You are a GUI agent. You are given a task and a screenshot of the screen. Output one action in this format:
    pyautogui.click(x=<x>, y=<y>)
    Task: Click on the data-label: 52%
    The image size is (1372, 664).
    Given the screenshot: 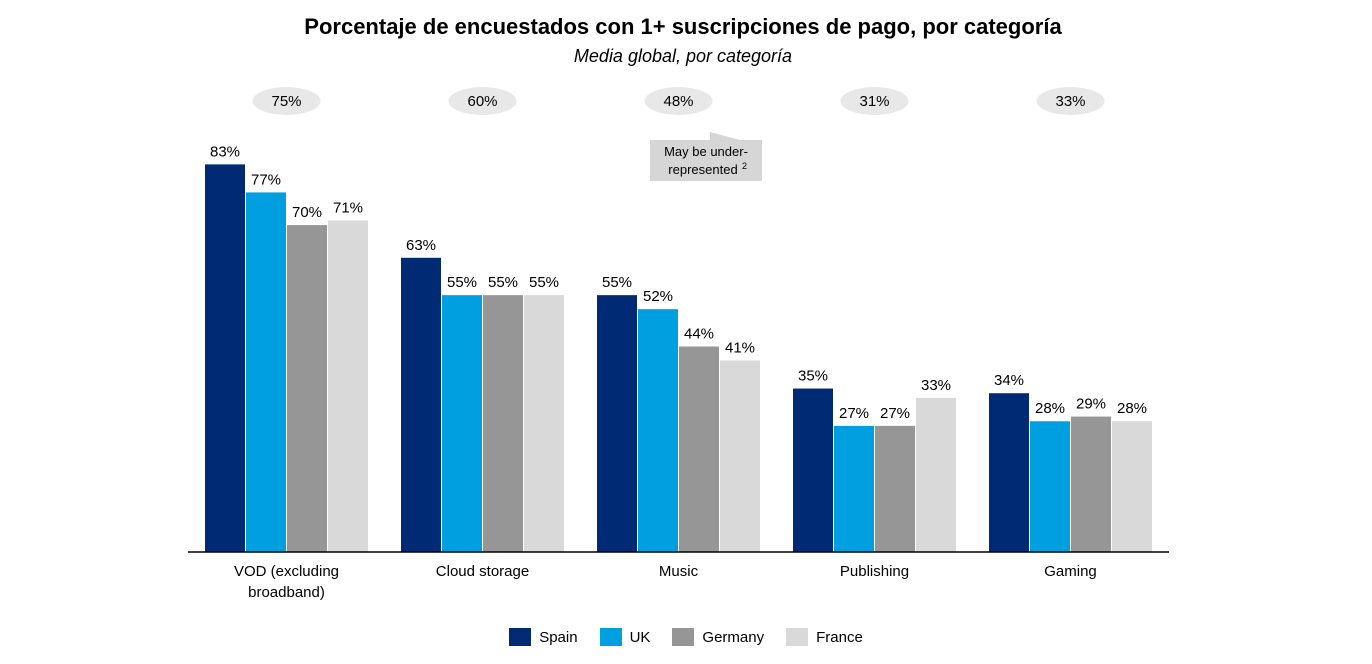 What is the action you would take?
    pyautogui.click(x=658, y=296)
    